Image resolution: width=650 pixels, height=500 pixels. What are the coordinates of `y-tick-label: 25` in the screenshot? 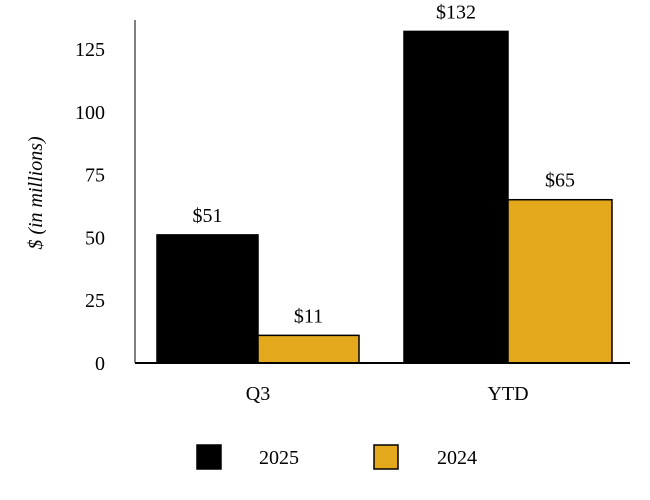 It's located at (95, 301).